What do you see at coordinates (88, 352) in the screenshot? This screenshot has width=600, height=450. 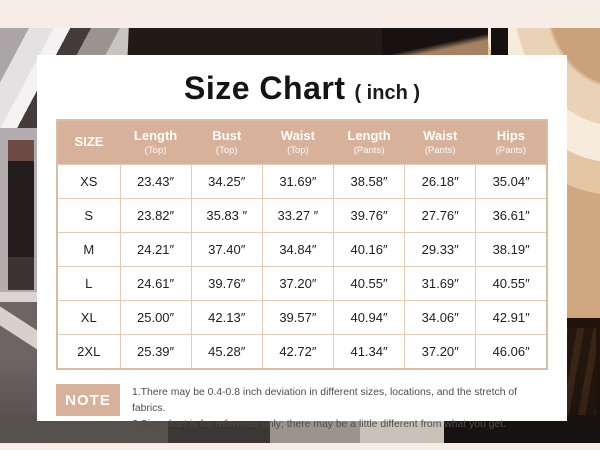 I see `size-label-cell: 2XL` at bounding box center [88, 352].